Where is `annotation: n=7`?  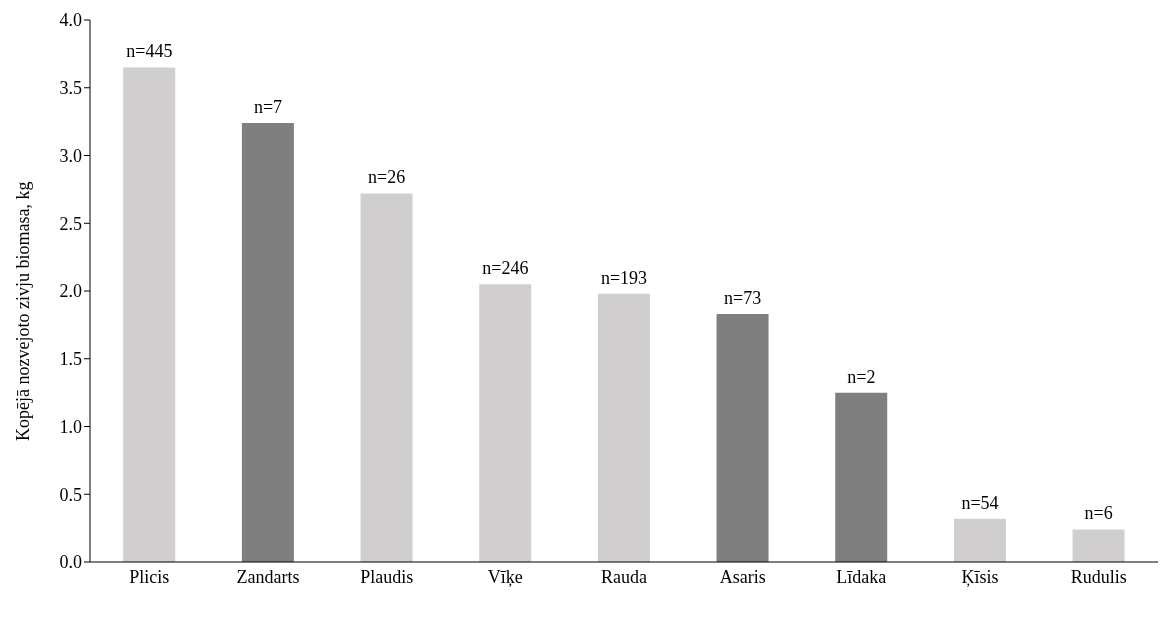
annotation: n=7 is located at coordinates (268, 106).